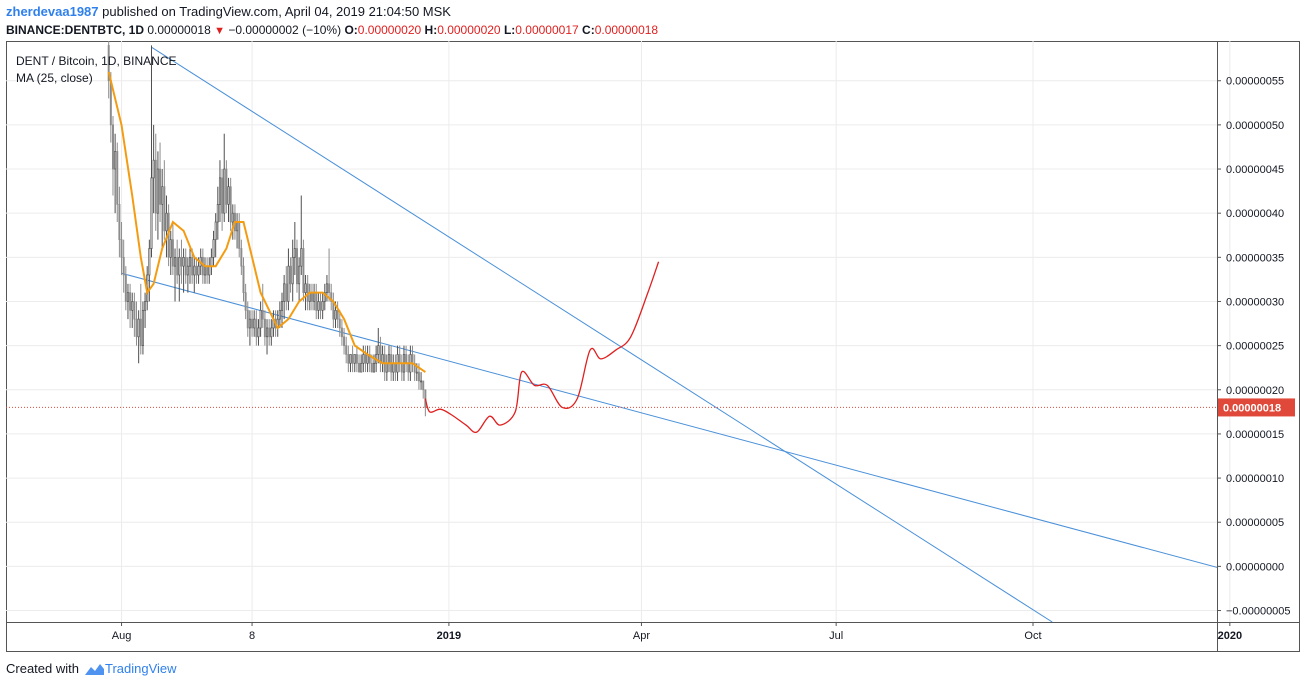  I want to click on price-tick-label: 0.00000010, so click(1255, 479).